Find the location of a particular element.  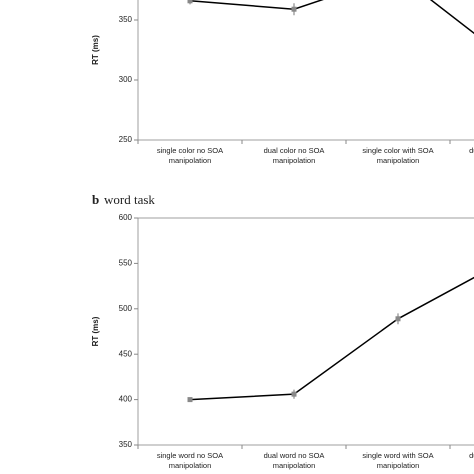

series-line is located at coordinates (331, 17).